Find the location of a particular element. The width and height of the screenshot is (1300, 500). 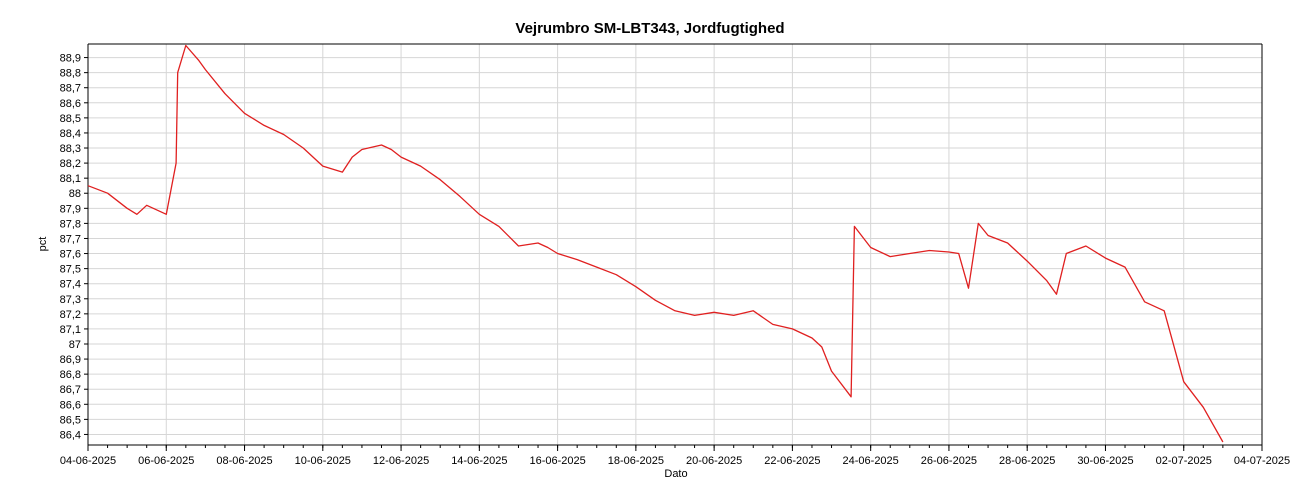

x-tick-label: 02-07-2025 is located at coordinates (1184, 461).